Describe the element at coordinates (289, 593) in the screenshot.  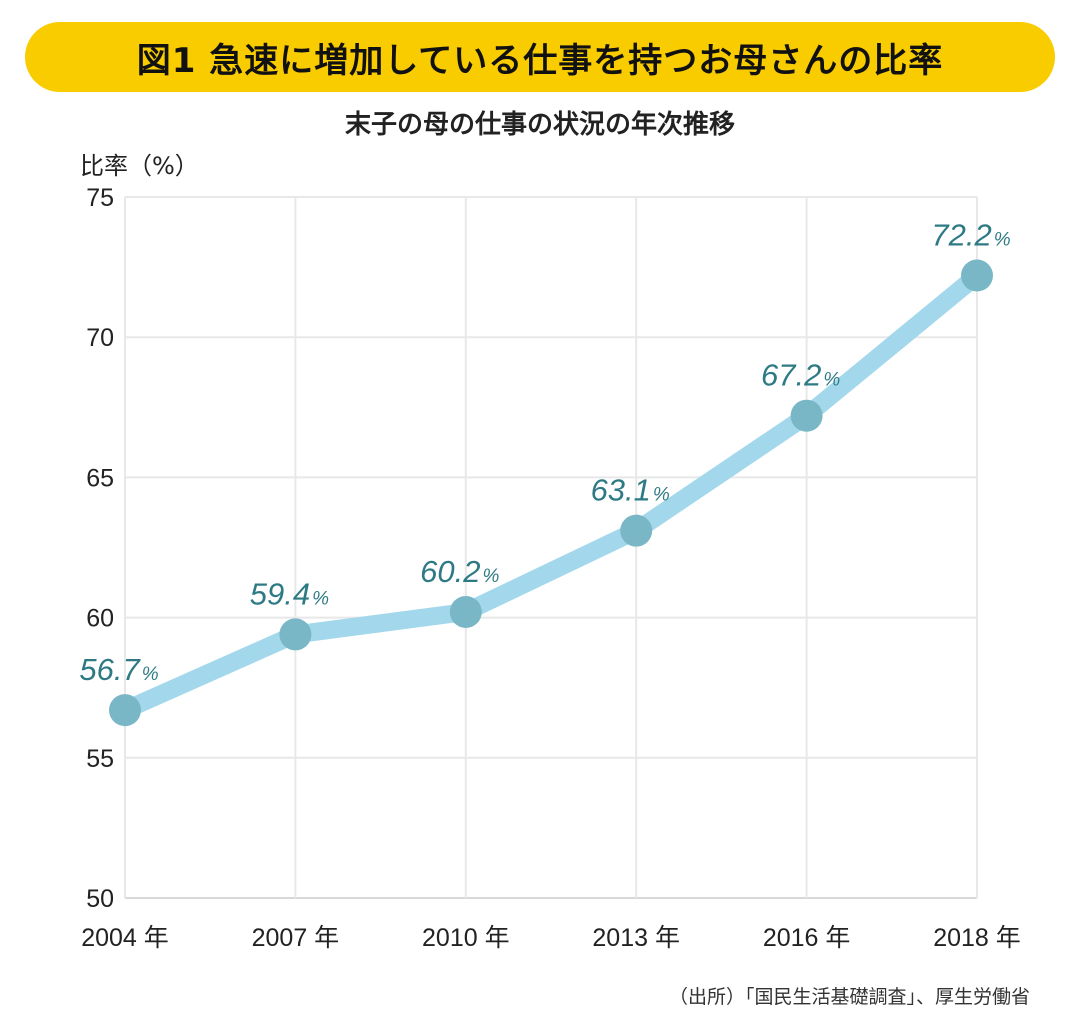
I see `data-label: 59.4%` at that location.